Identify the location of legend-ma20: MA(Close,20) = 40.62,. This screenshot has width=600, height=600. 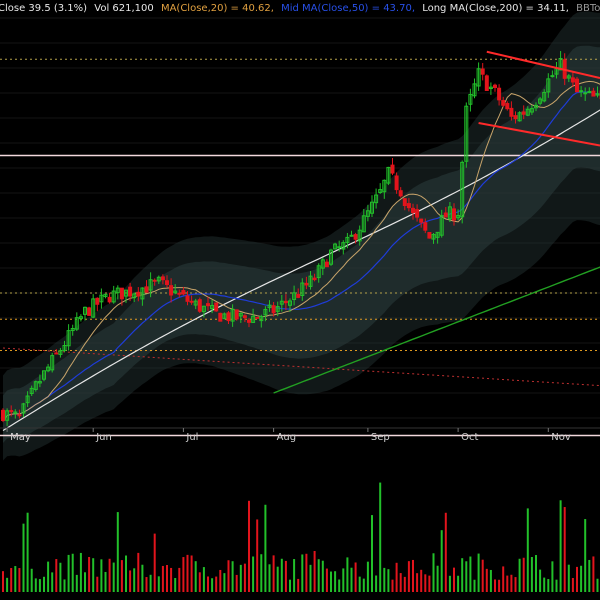
(217, 8).